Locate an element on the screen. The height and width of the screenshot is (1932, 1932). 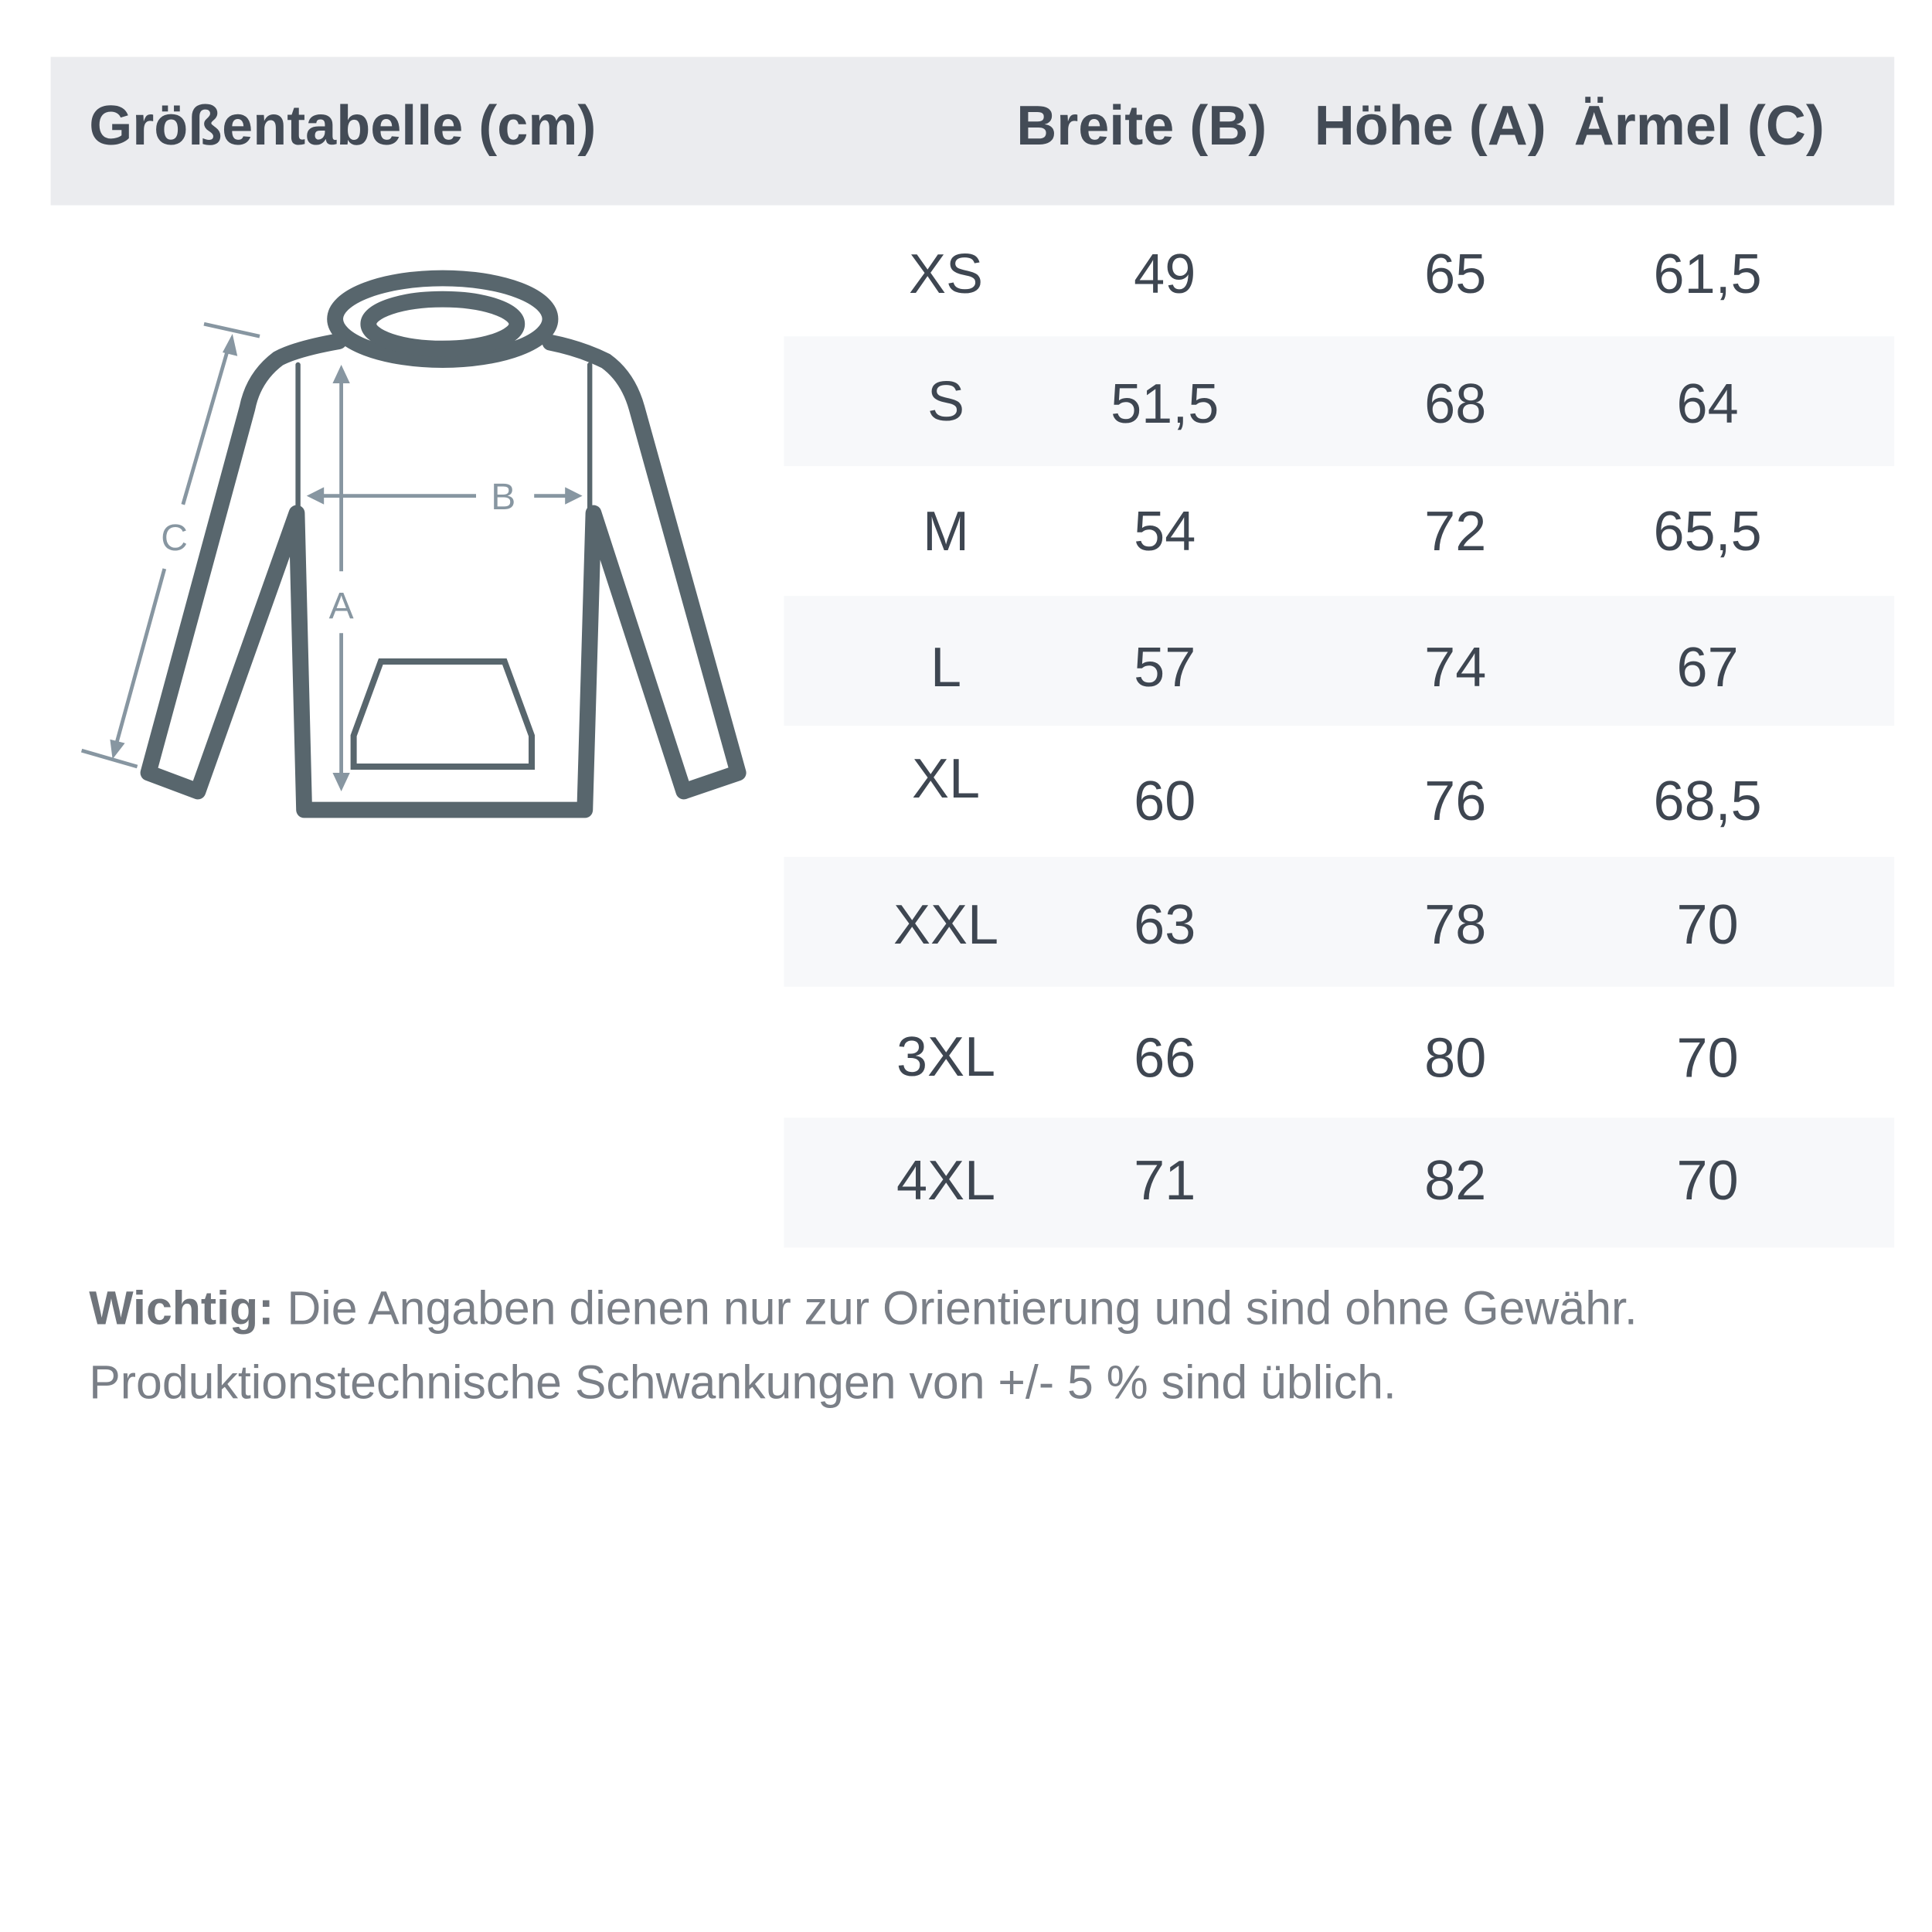
cell-hoehe: 82 is located at coordinates (1455, 1180).